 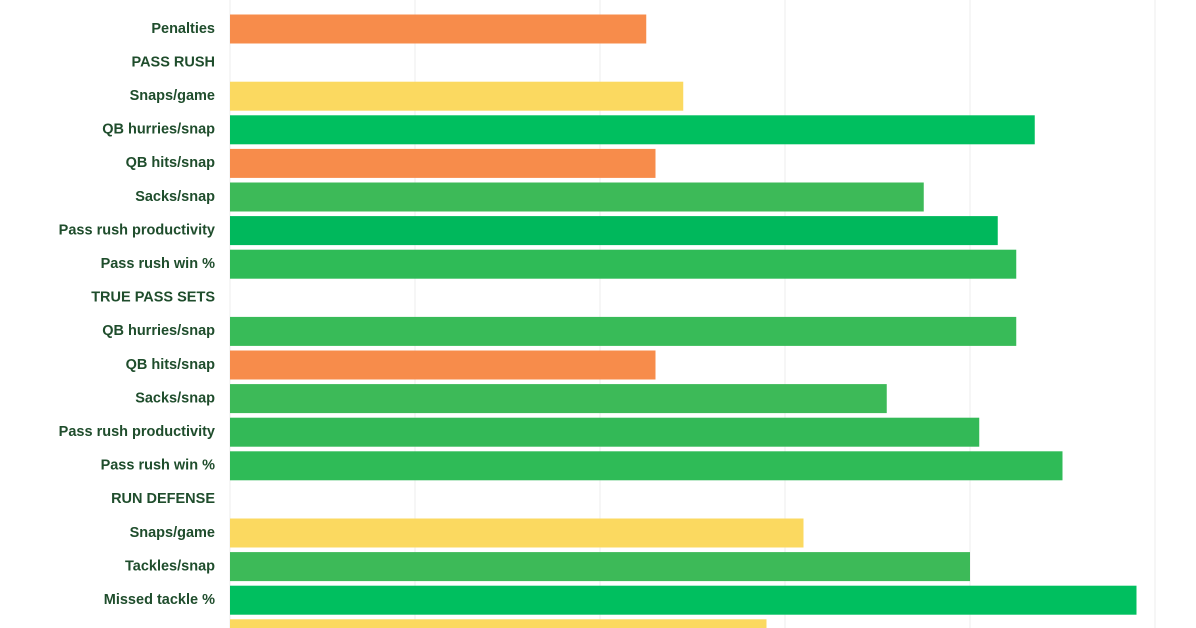 What do you see at coordinates (173, 62) in the screenshot?
I see `y-tick-label: PASS RUSH` at bounding box center [173, 62].